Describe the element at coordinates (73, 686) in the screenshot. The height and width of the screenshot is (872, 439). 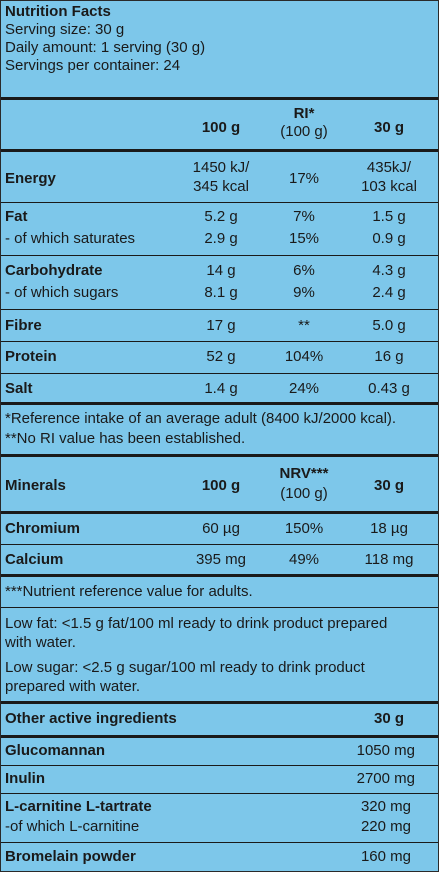
I see `low-sugar-claim-line2: prepared with water.` at that location.